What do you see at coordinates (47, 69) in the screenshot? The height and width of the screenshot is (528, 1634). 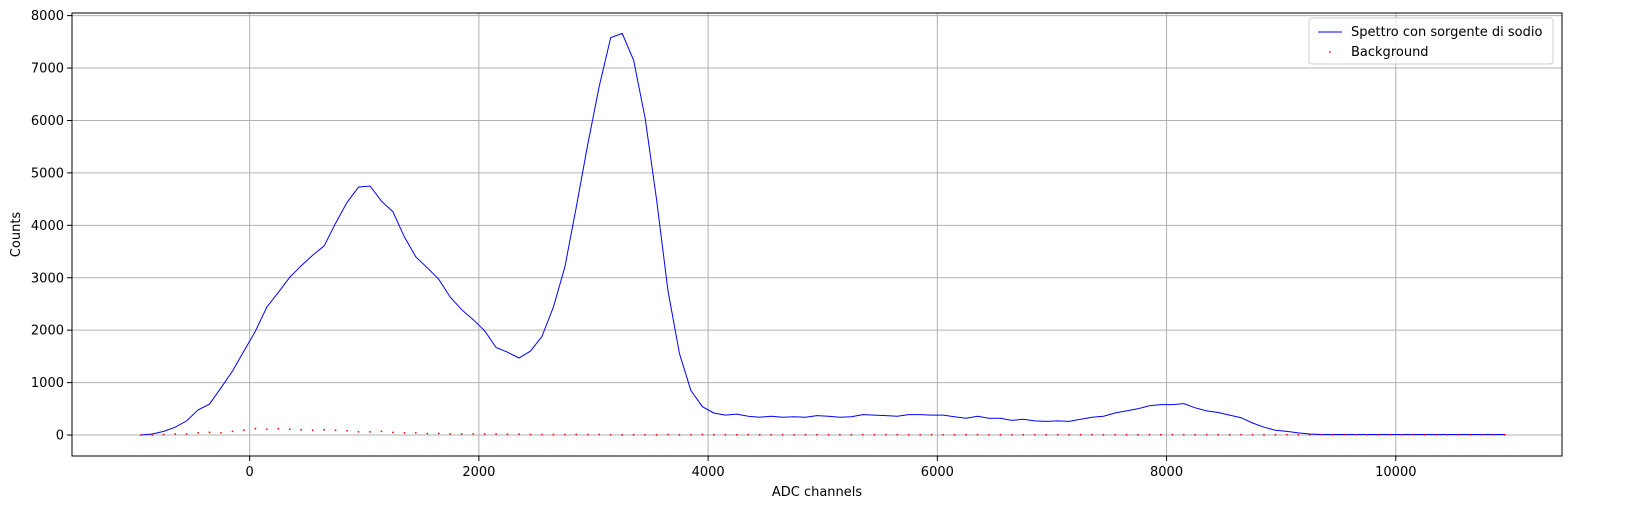 I see `y-tick-label: 7000` at bounding box center [47, 69].